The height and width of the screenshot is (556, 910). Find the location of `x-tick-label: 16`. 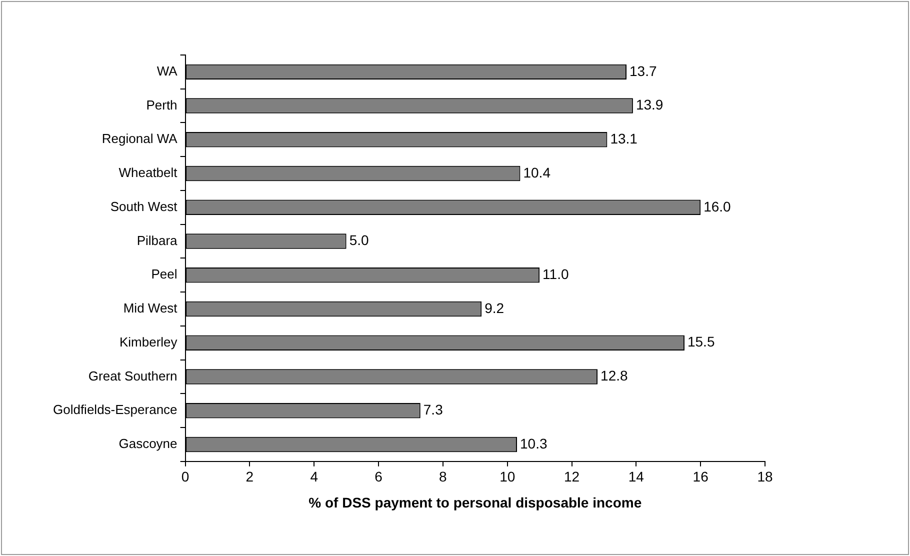

x-tick-label: 16 is located at coordinates (700, 476).